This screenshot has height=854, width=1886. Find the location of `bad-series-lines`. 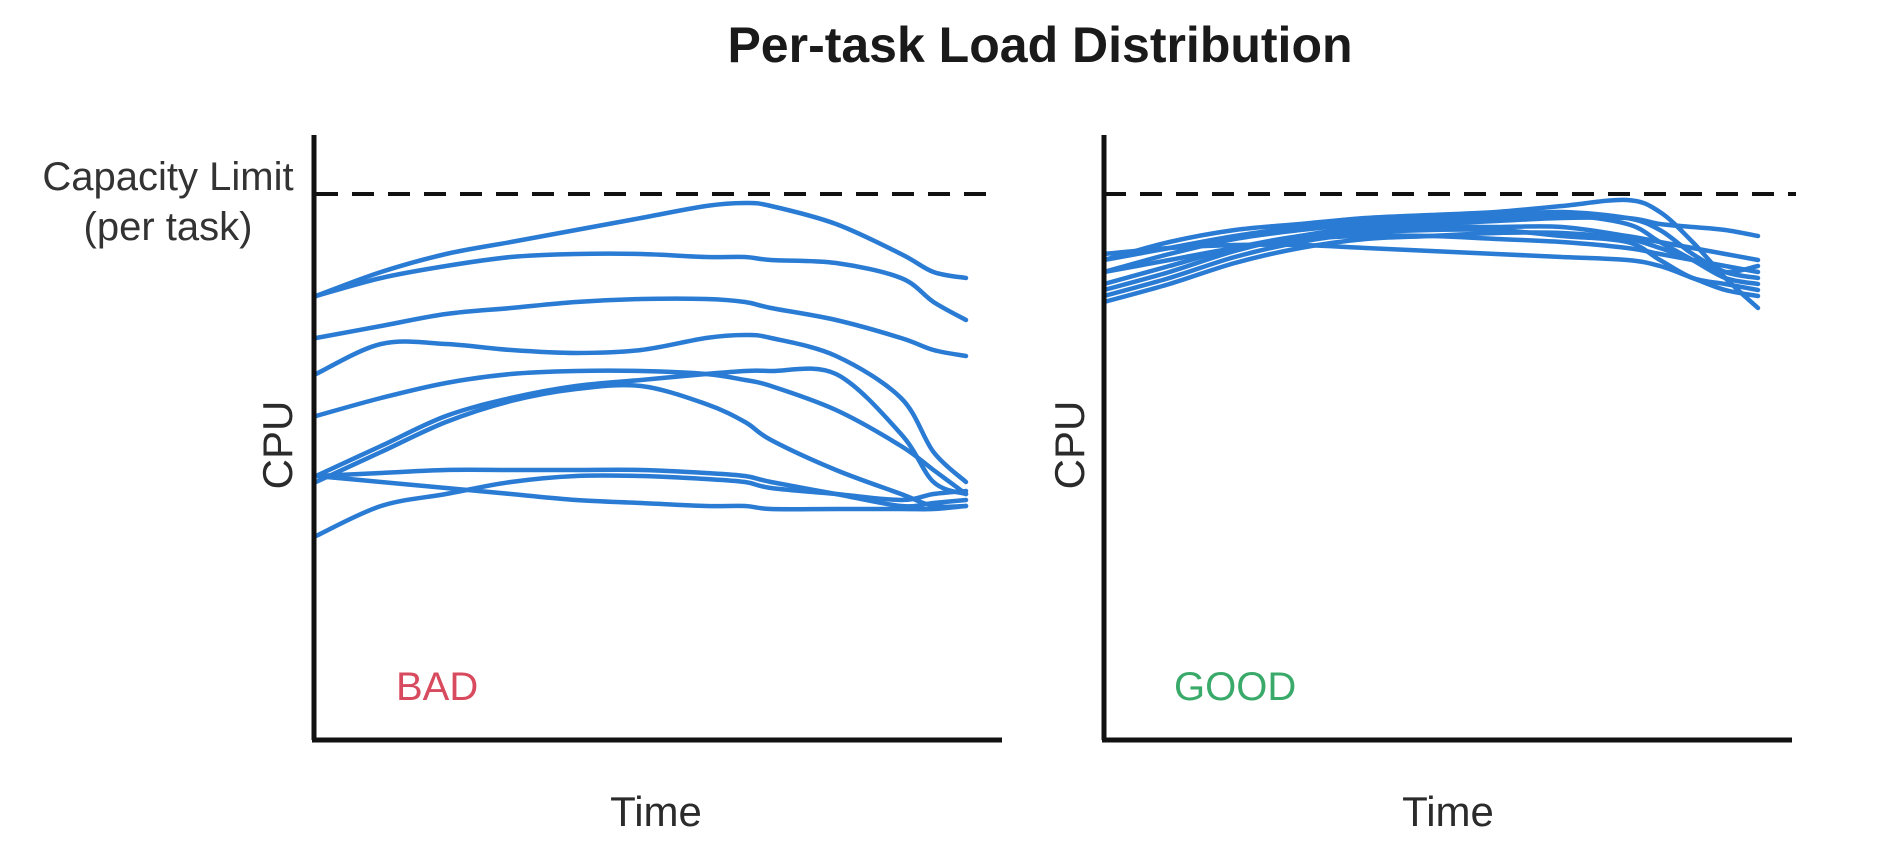

bad-series-lines is located at coordinates (641, 369).